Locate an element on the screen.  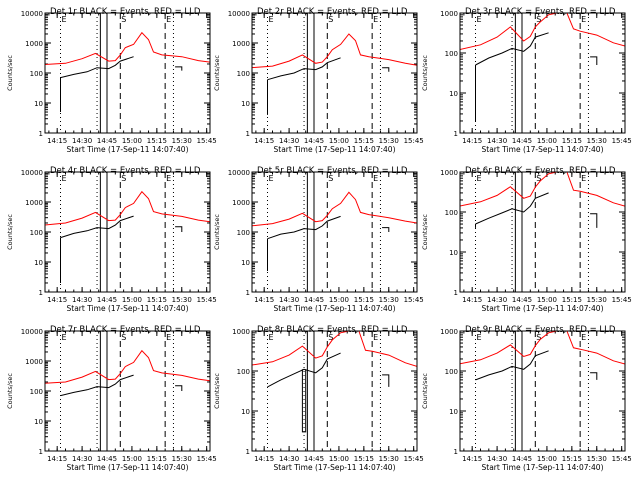
panel-title: Det 1r BLACK = Events, RED = LLD is located at coordinates (125, 12).